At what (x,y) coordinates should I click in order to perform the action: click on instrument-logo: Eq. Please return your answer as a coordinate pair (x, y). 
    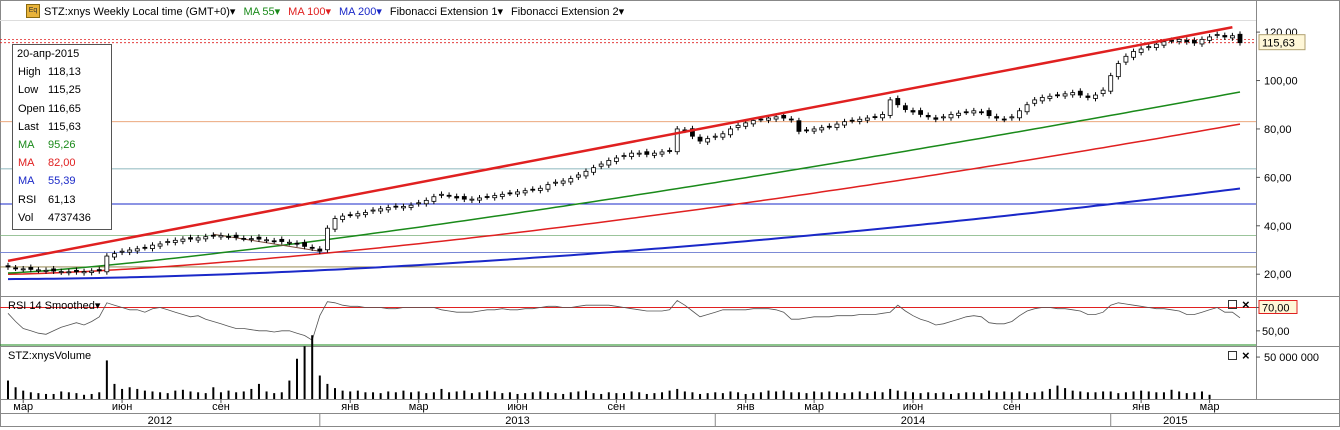
    Looking at the image, I should click on (33, 11).